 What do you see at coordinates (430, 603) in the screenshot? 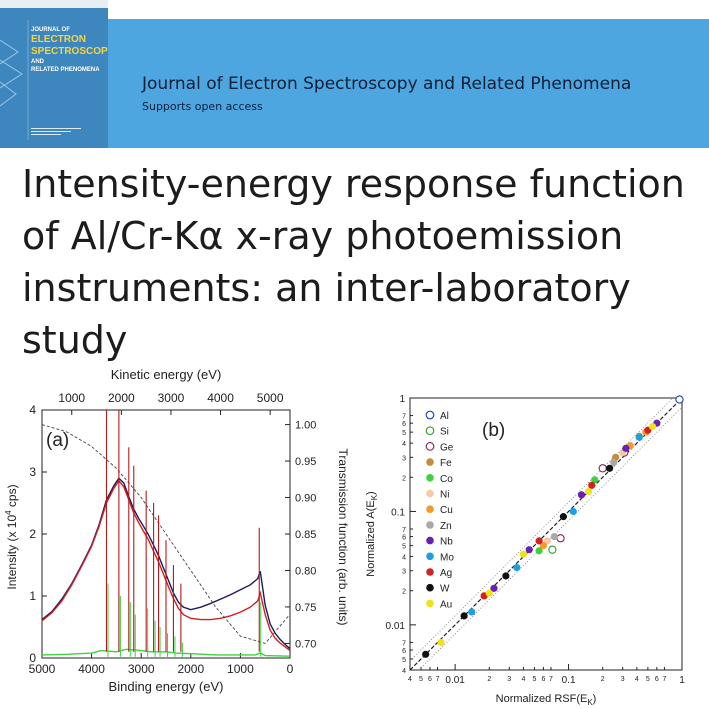
I see `legend-marker-au` at bounding box center [430, 603].